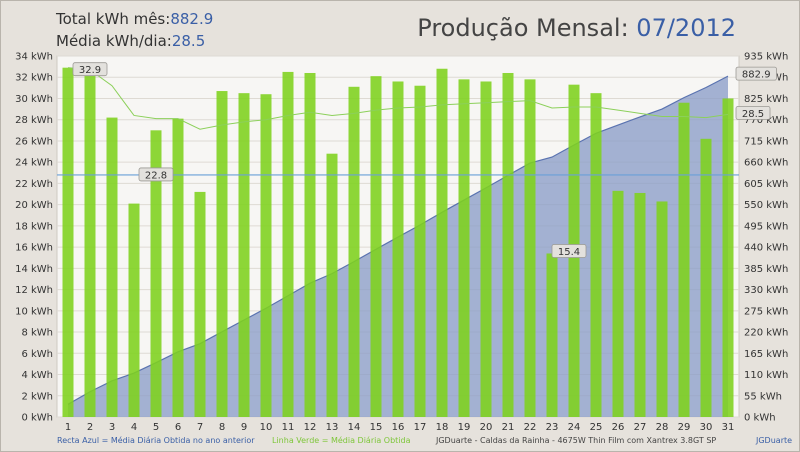  I want to click on right-tick-label: 605 kWh, so click(766, 184).